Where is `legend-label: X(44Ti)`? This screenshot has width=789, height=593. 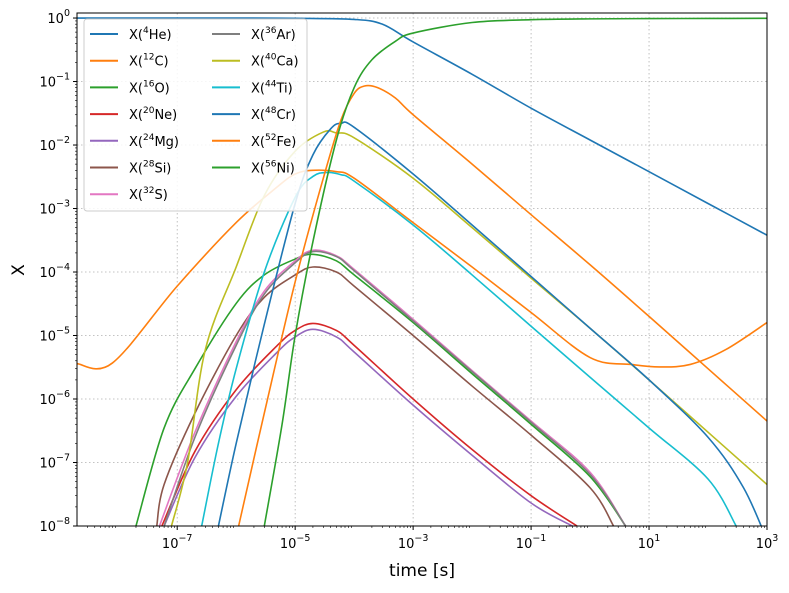 legend-label: X(44Ti) is located at coordinates (272, 87).